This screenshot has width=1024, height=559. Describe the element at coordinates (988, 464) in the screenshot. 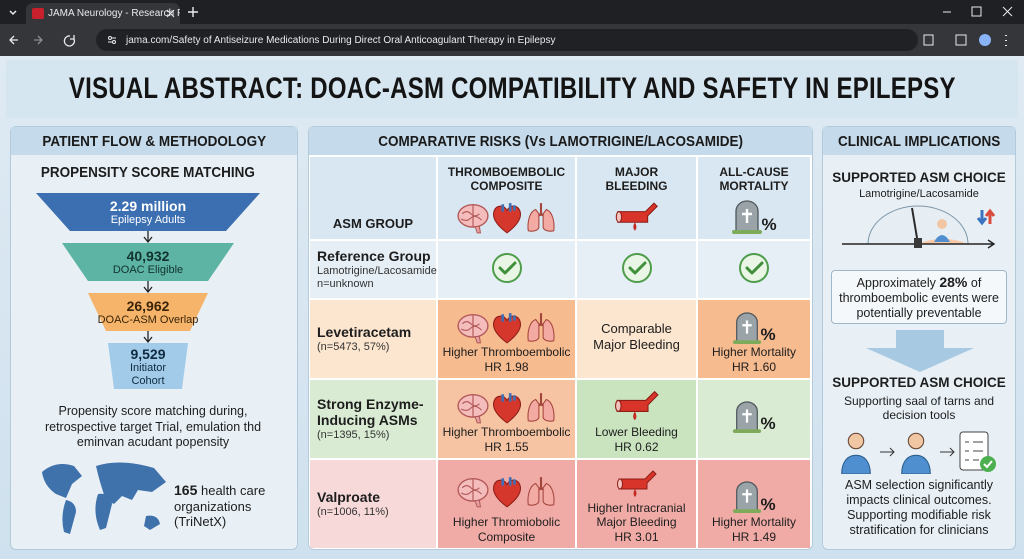

I see `check-badge` at that location.